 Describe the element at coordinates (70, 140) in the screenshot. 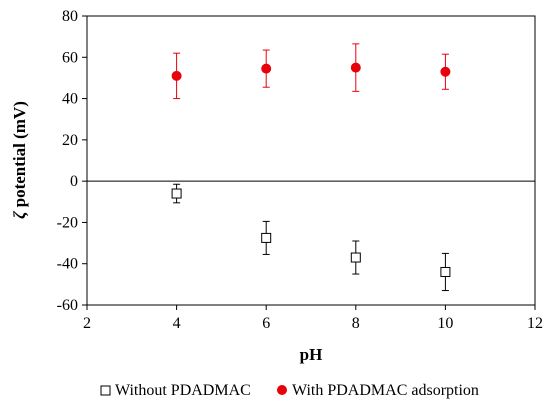

I see `y-tick-label: 20` at that location.